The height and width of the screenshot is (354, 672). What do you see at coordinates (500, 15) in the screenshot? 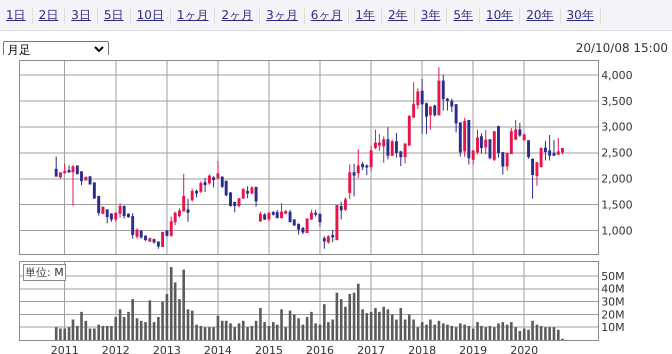
I see `text: 10年` at bounding box center [500, 15].